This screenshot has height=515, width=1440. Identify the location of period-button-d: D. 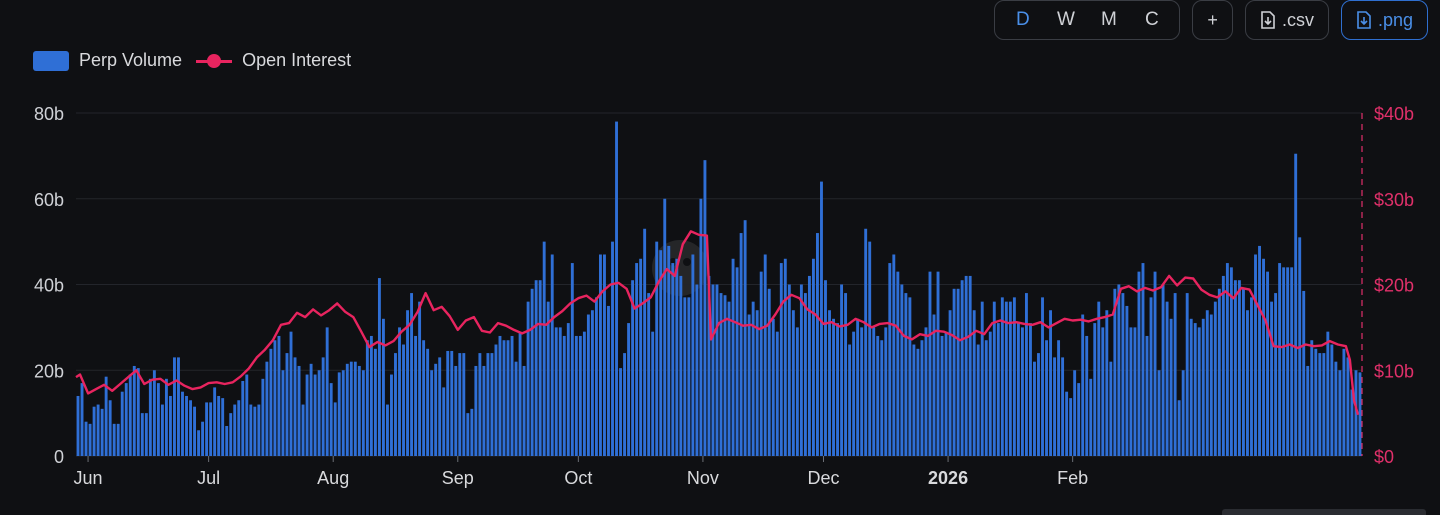
(1023, 19).